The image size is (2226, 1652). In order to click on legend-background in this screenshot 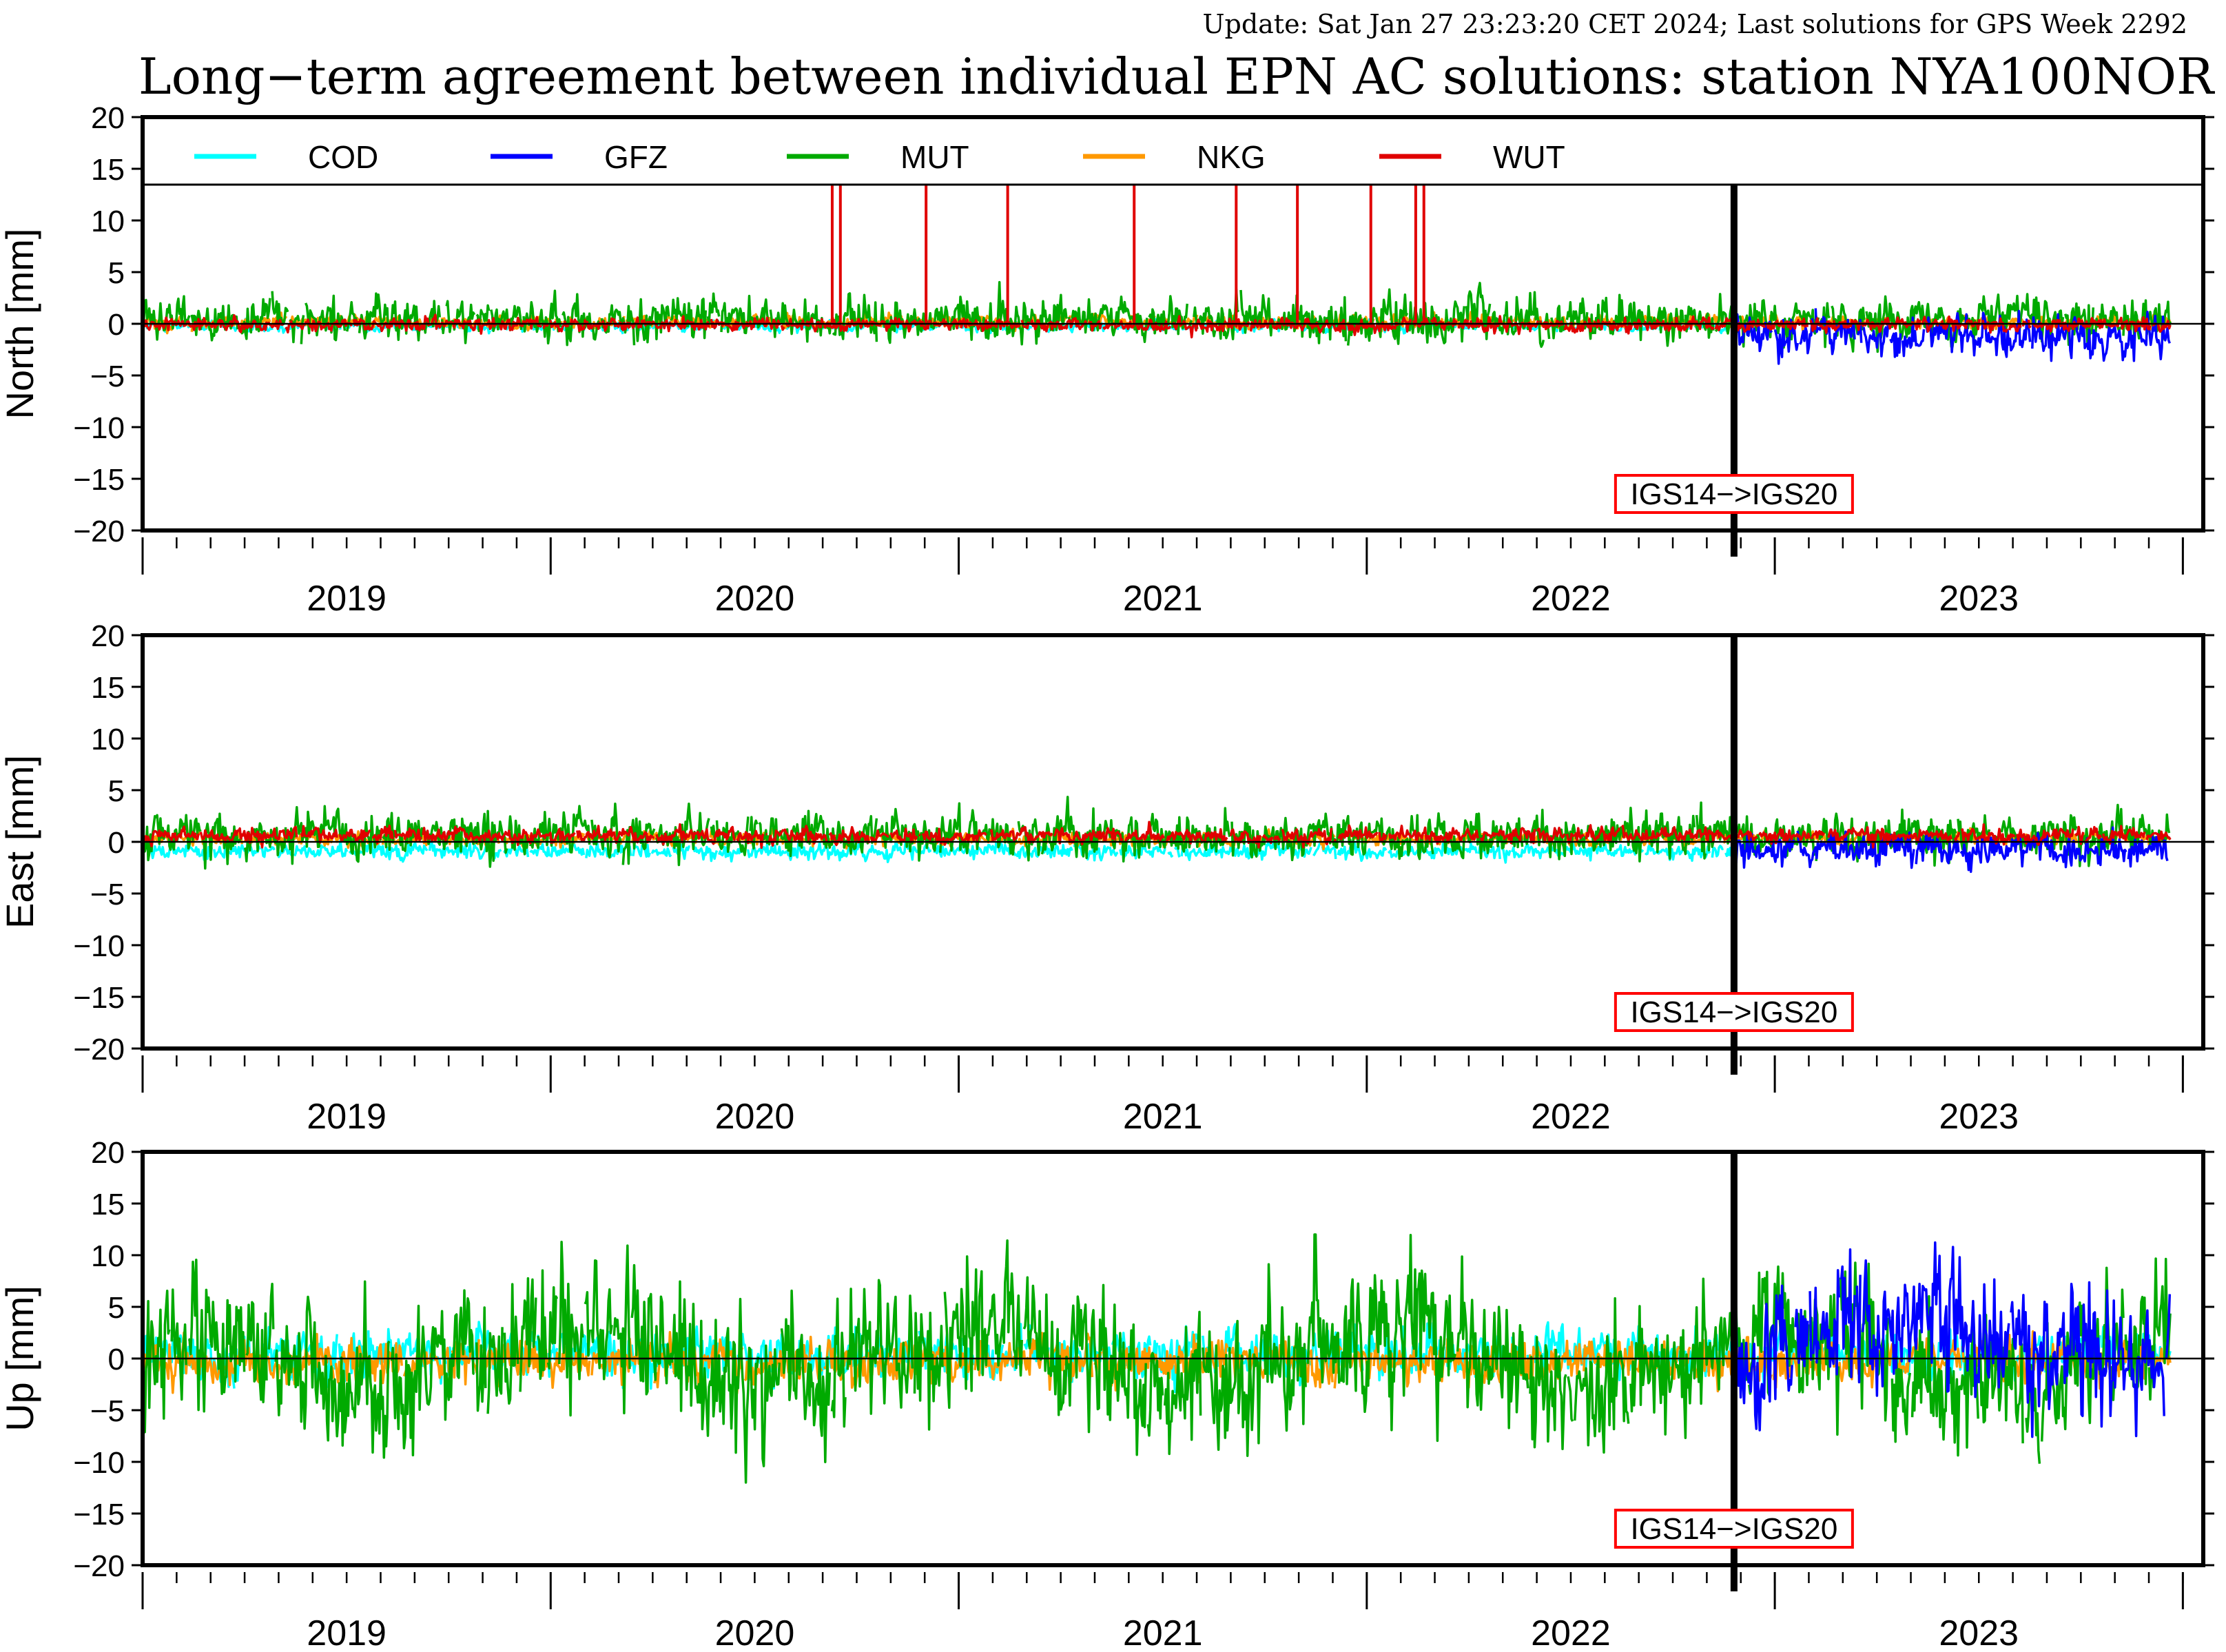, I will do `click(1173, 151)`.